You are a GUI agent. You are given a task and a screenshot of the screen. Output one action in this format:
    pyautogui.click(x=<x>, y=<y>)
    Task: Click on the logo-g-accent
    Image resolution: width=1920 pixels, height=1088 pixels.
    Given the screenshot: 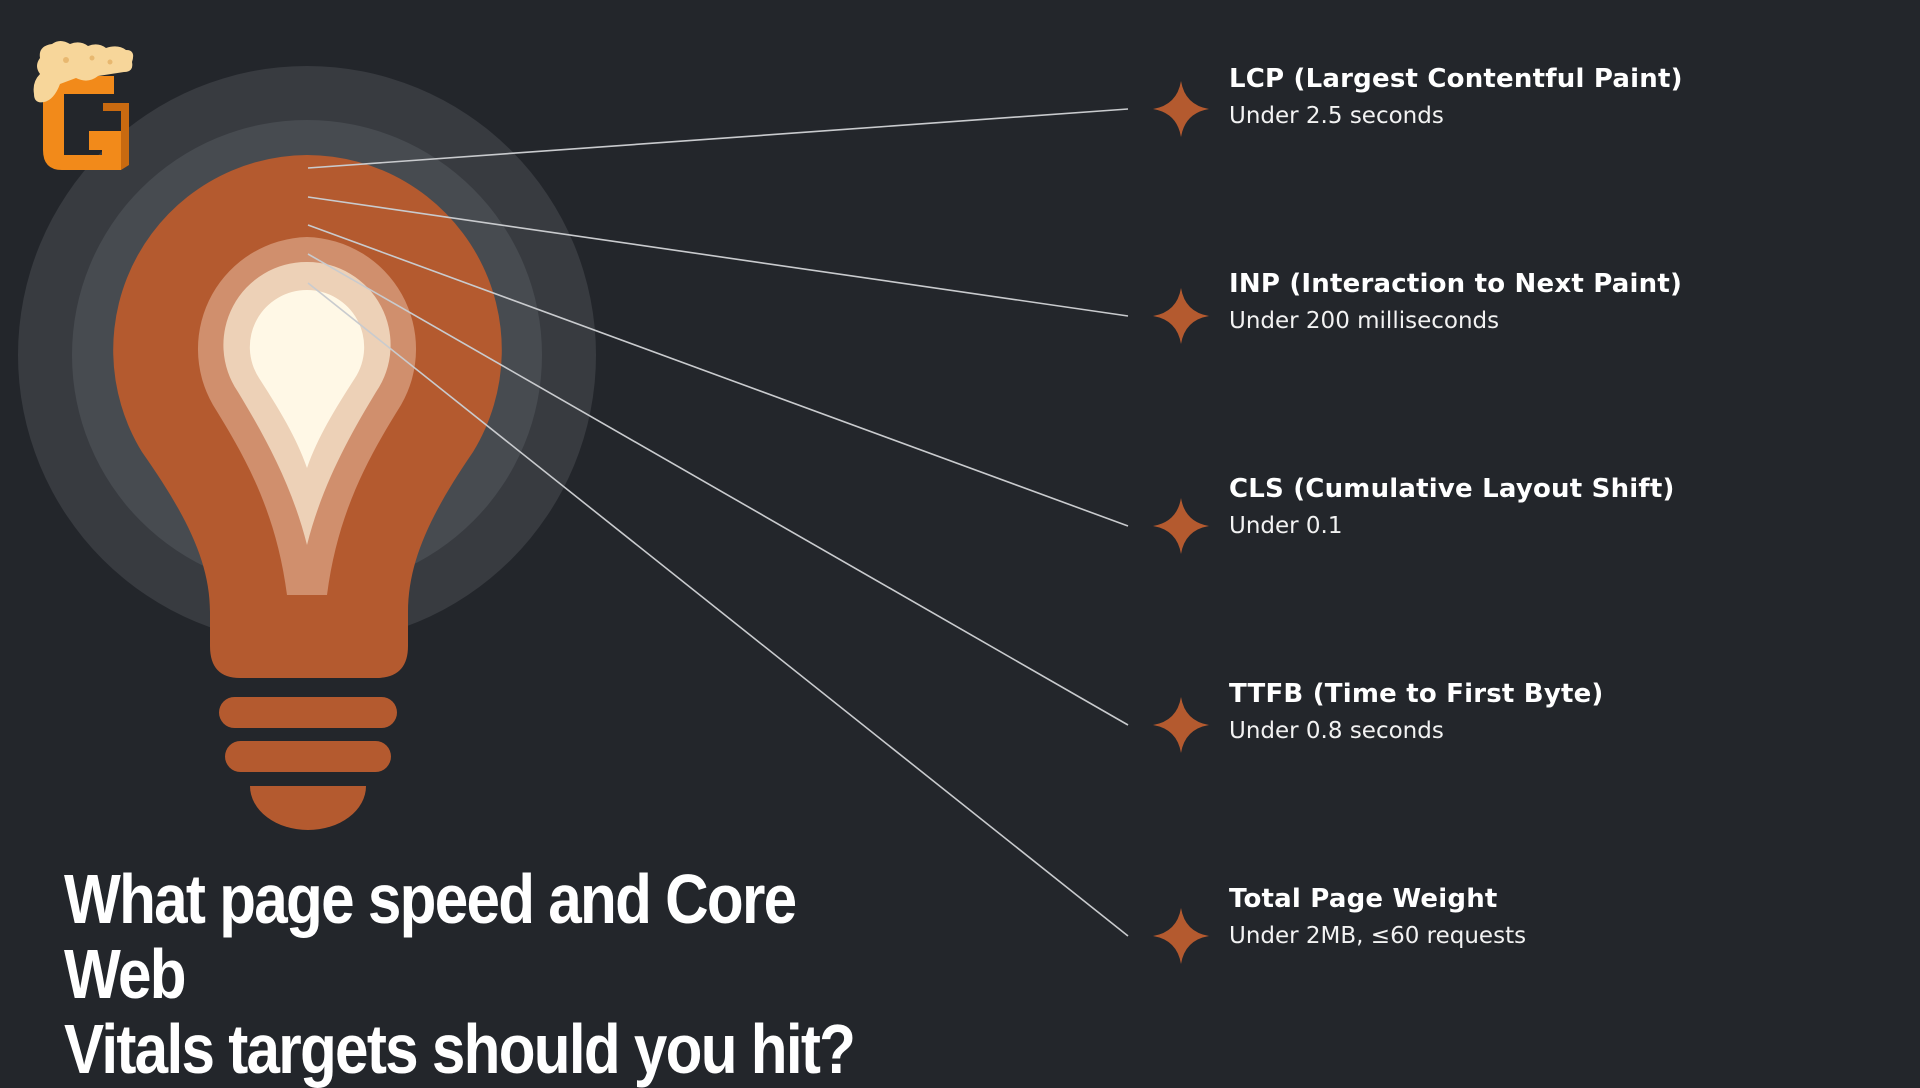 What is the action you would take?
    pyautogui.click(x=116, y=136)
    